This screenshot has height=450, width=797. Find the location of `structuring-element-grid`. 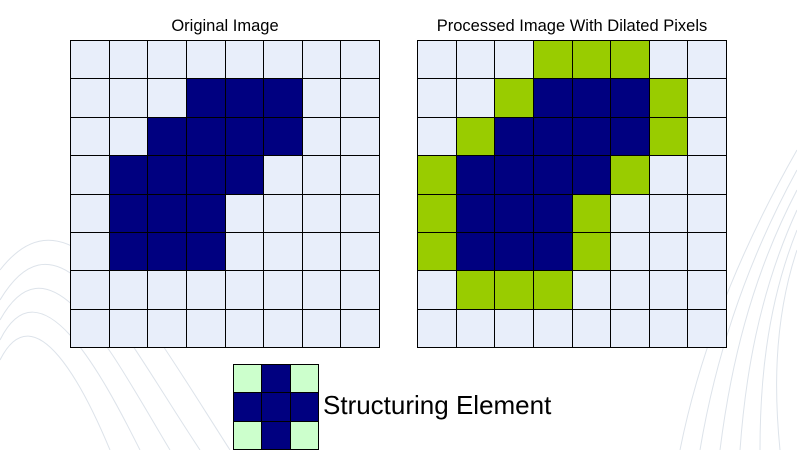

structuring-element-grid is located at coordinates (276, 407).